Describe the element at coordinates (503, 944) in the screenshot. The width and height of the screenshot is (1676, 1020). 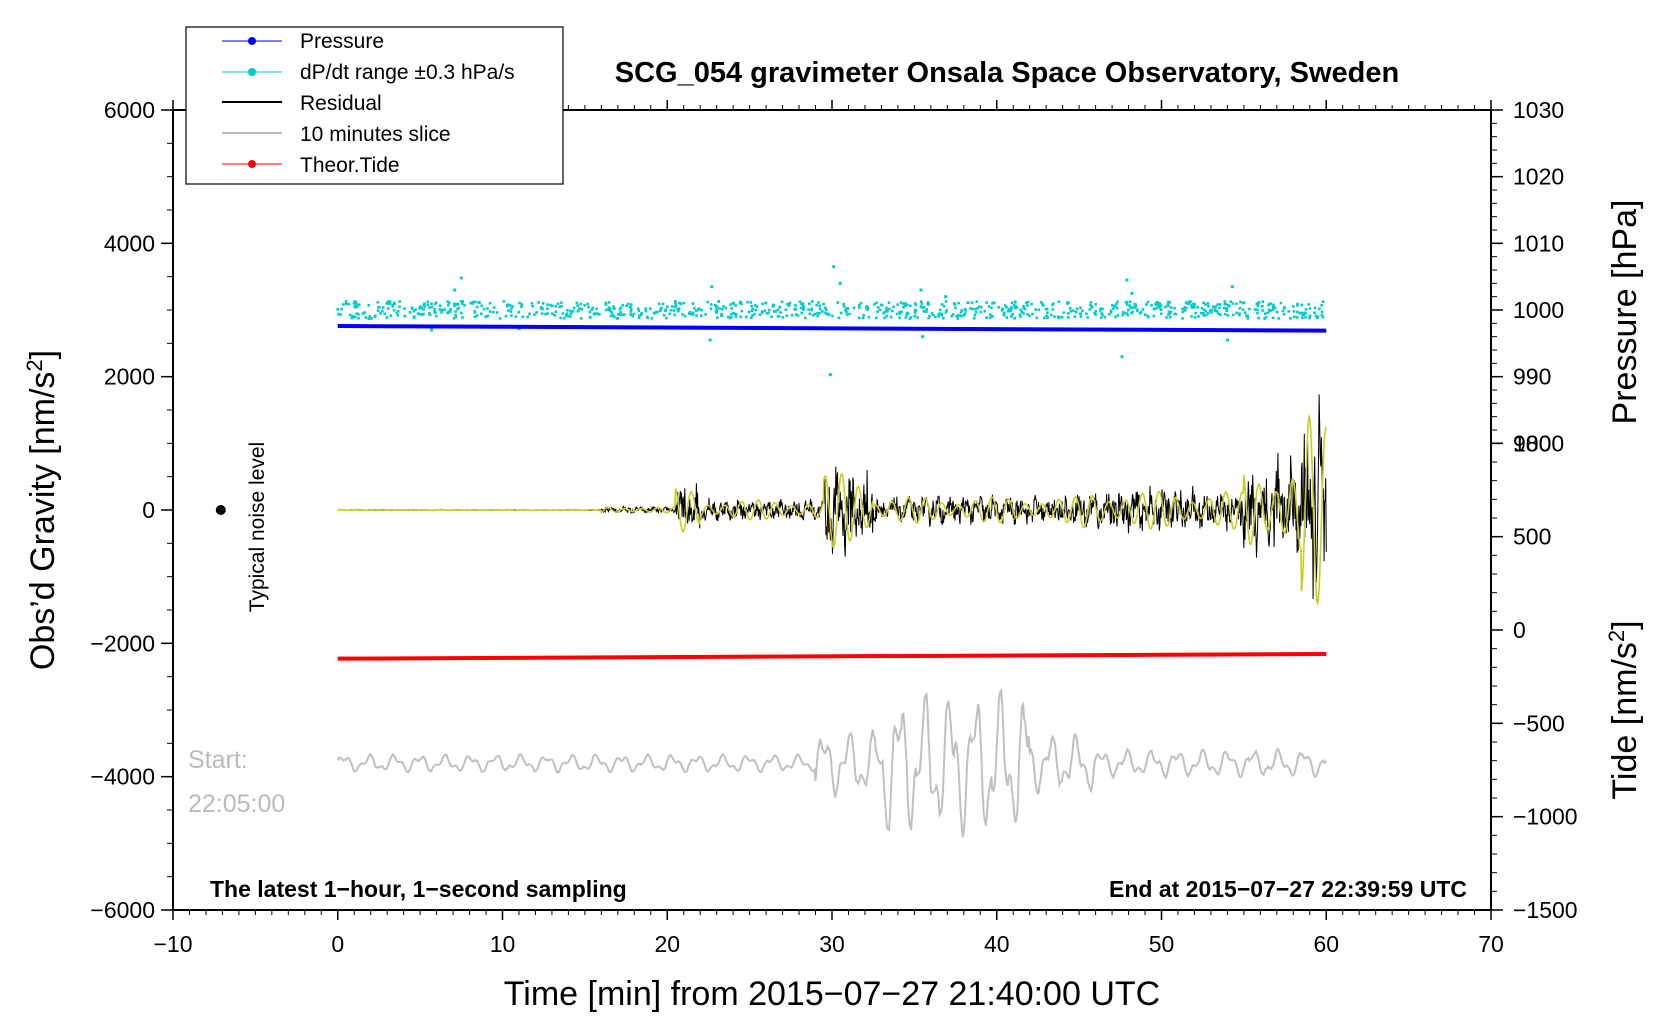
I see `x-tick-label: 10` at that location.